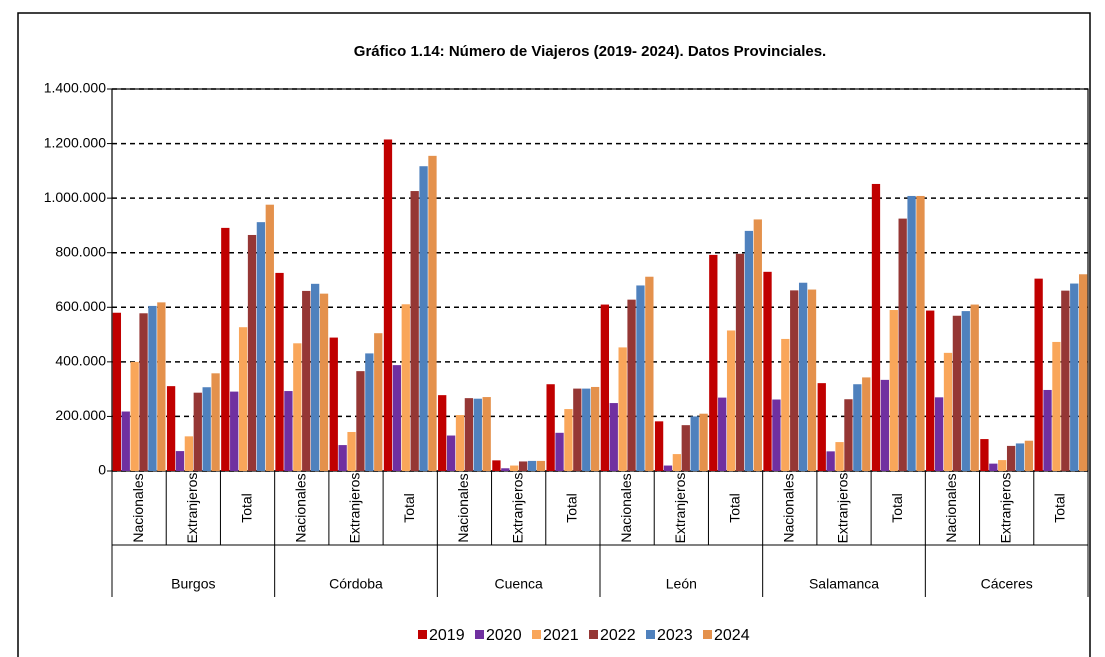  Describe the element at coordinates (519, 584) in the screenshot. I see `group-label: Cuenca` at that location.